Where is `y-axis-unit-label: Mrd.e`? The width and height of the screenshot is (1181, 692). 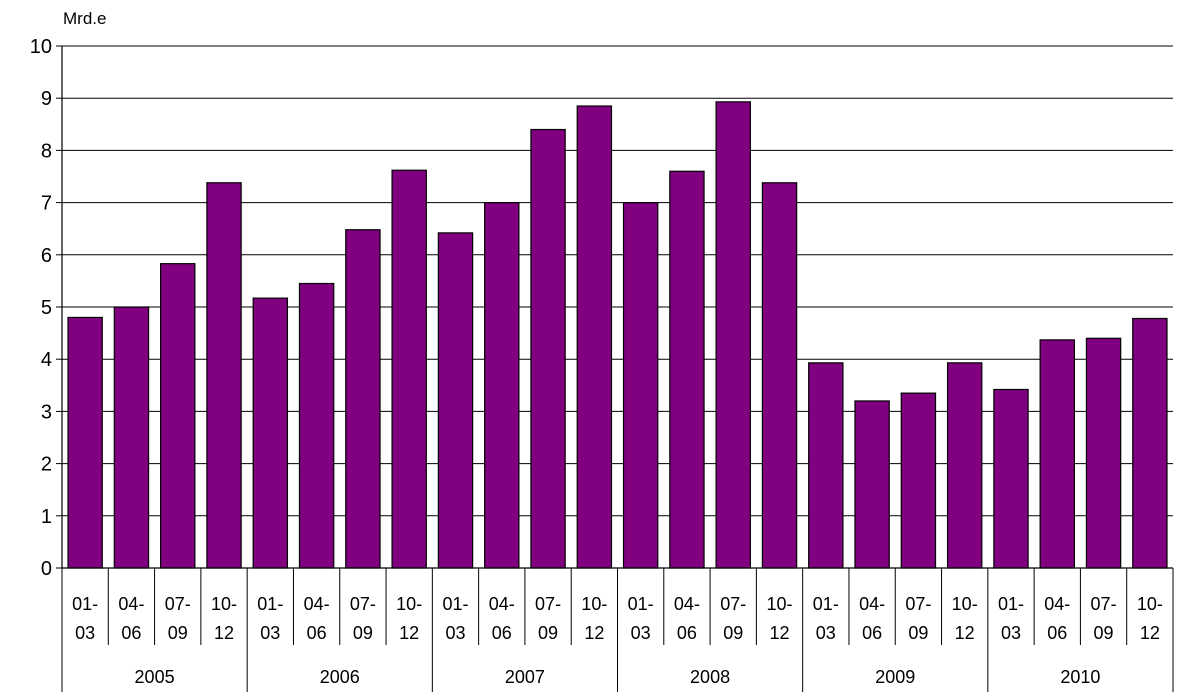 y-axis-unit-label: Mrd.e is located at coordinates (84, 18).